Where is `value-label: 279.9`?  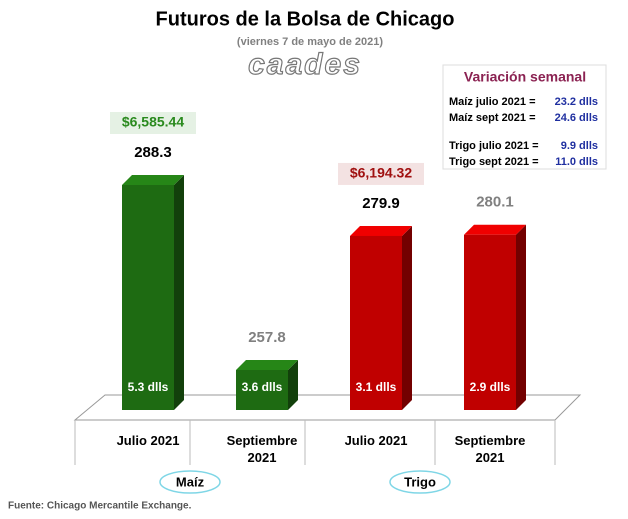 value-label: 279.9 is located at coordinates (381, 203).